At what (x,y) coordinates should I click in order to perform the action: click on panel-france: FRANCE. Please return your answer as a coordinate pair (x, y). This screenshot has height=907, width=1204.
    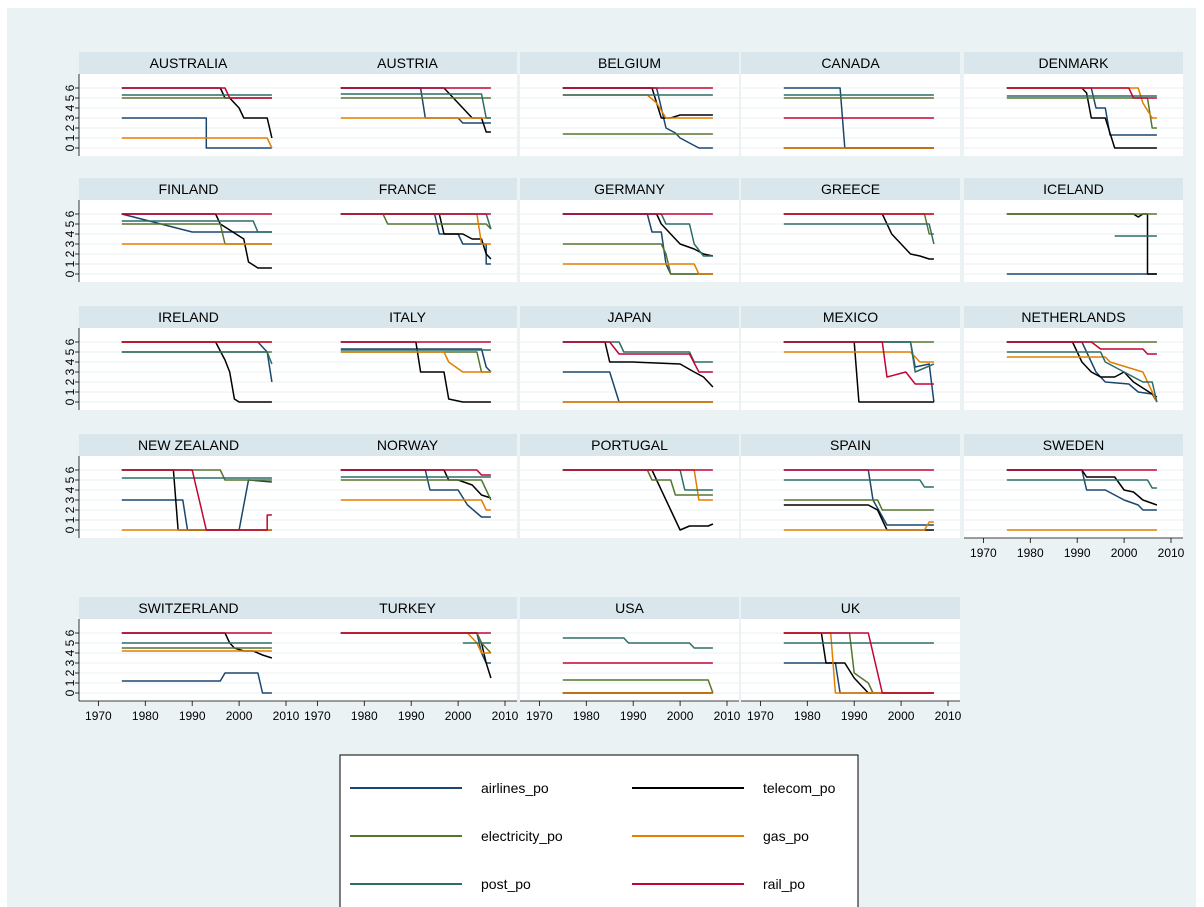
    Looking at the image, I should click on (407, 230).